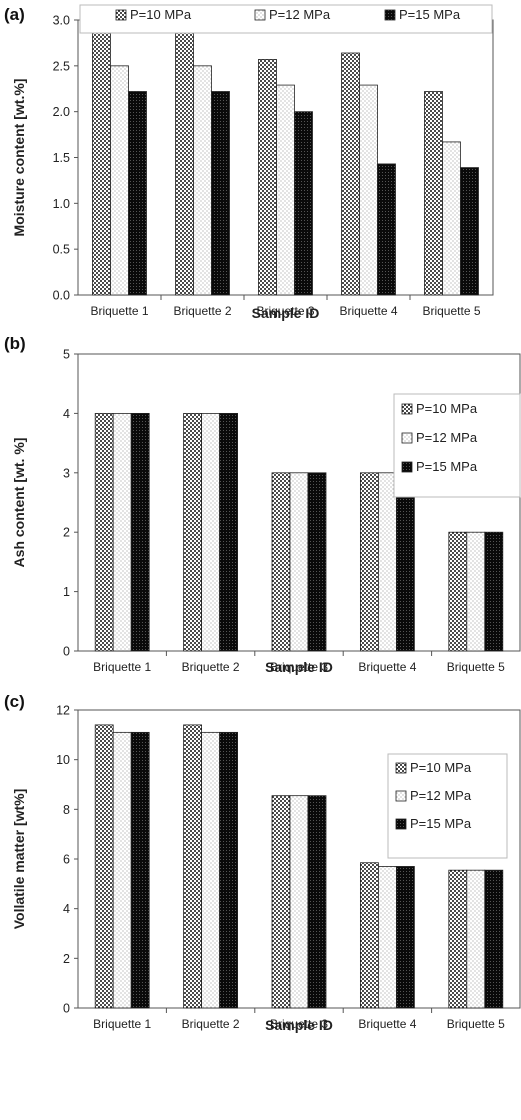 This screenshot has width=521, height=1120. Describe the element at coordinates (61, 112) in the screenshot. I see `y-tick-label: 2.0` at that location.